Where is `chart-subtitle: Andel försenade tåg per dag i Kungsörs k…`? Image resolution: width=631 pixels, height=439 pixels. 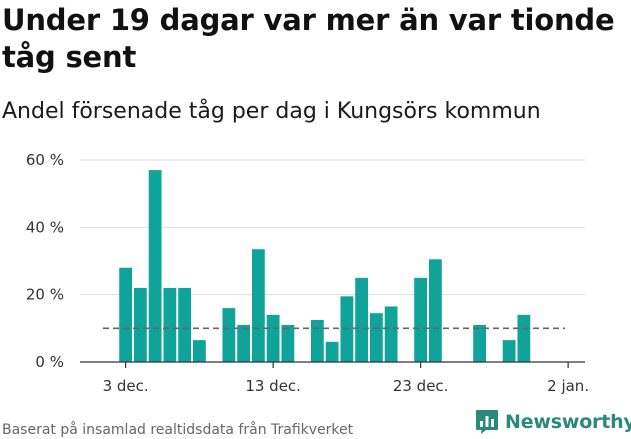 chart-subtitle: Andel försenade tåg per dag i Kungsörs k… is located at coordinates (271, 111).